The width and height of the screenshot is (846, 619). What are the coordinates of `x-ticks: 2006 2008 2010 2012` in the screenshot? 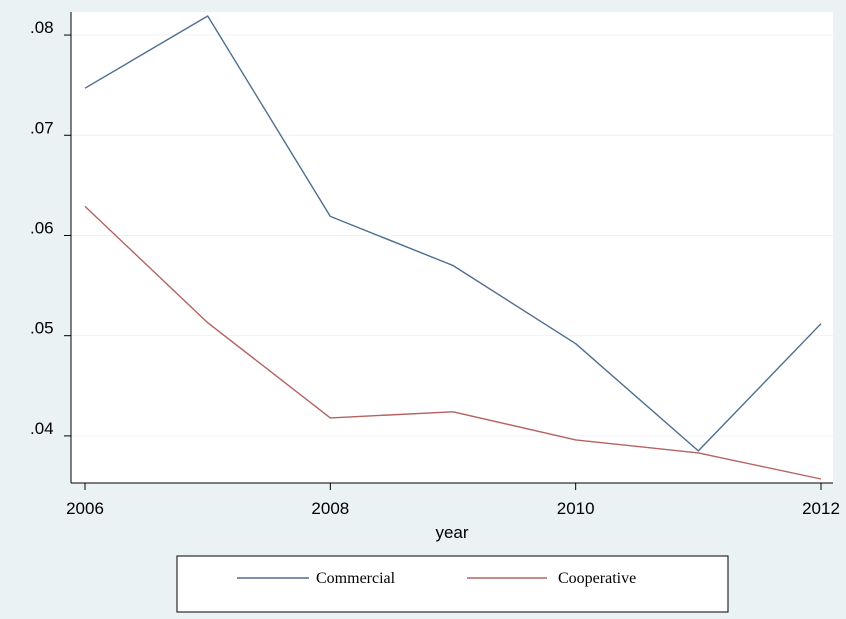 It's located at (453, 500).